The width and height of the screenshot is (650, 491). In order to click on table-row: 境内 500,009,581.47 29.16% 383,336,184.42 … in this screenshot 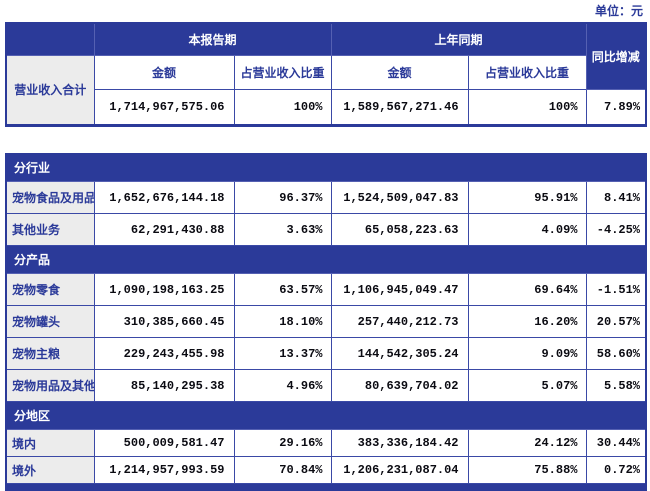, I will do `click(326, 443)`.